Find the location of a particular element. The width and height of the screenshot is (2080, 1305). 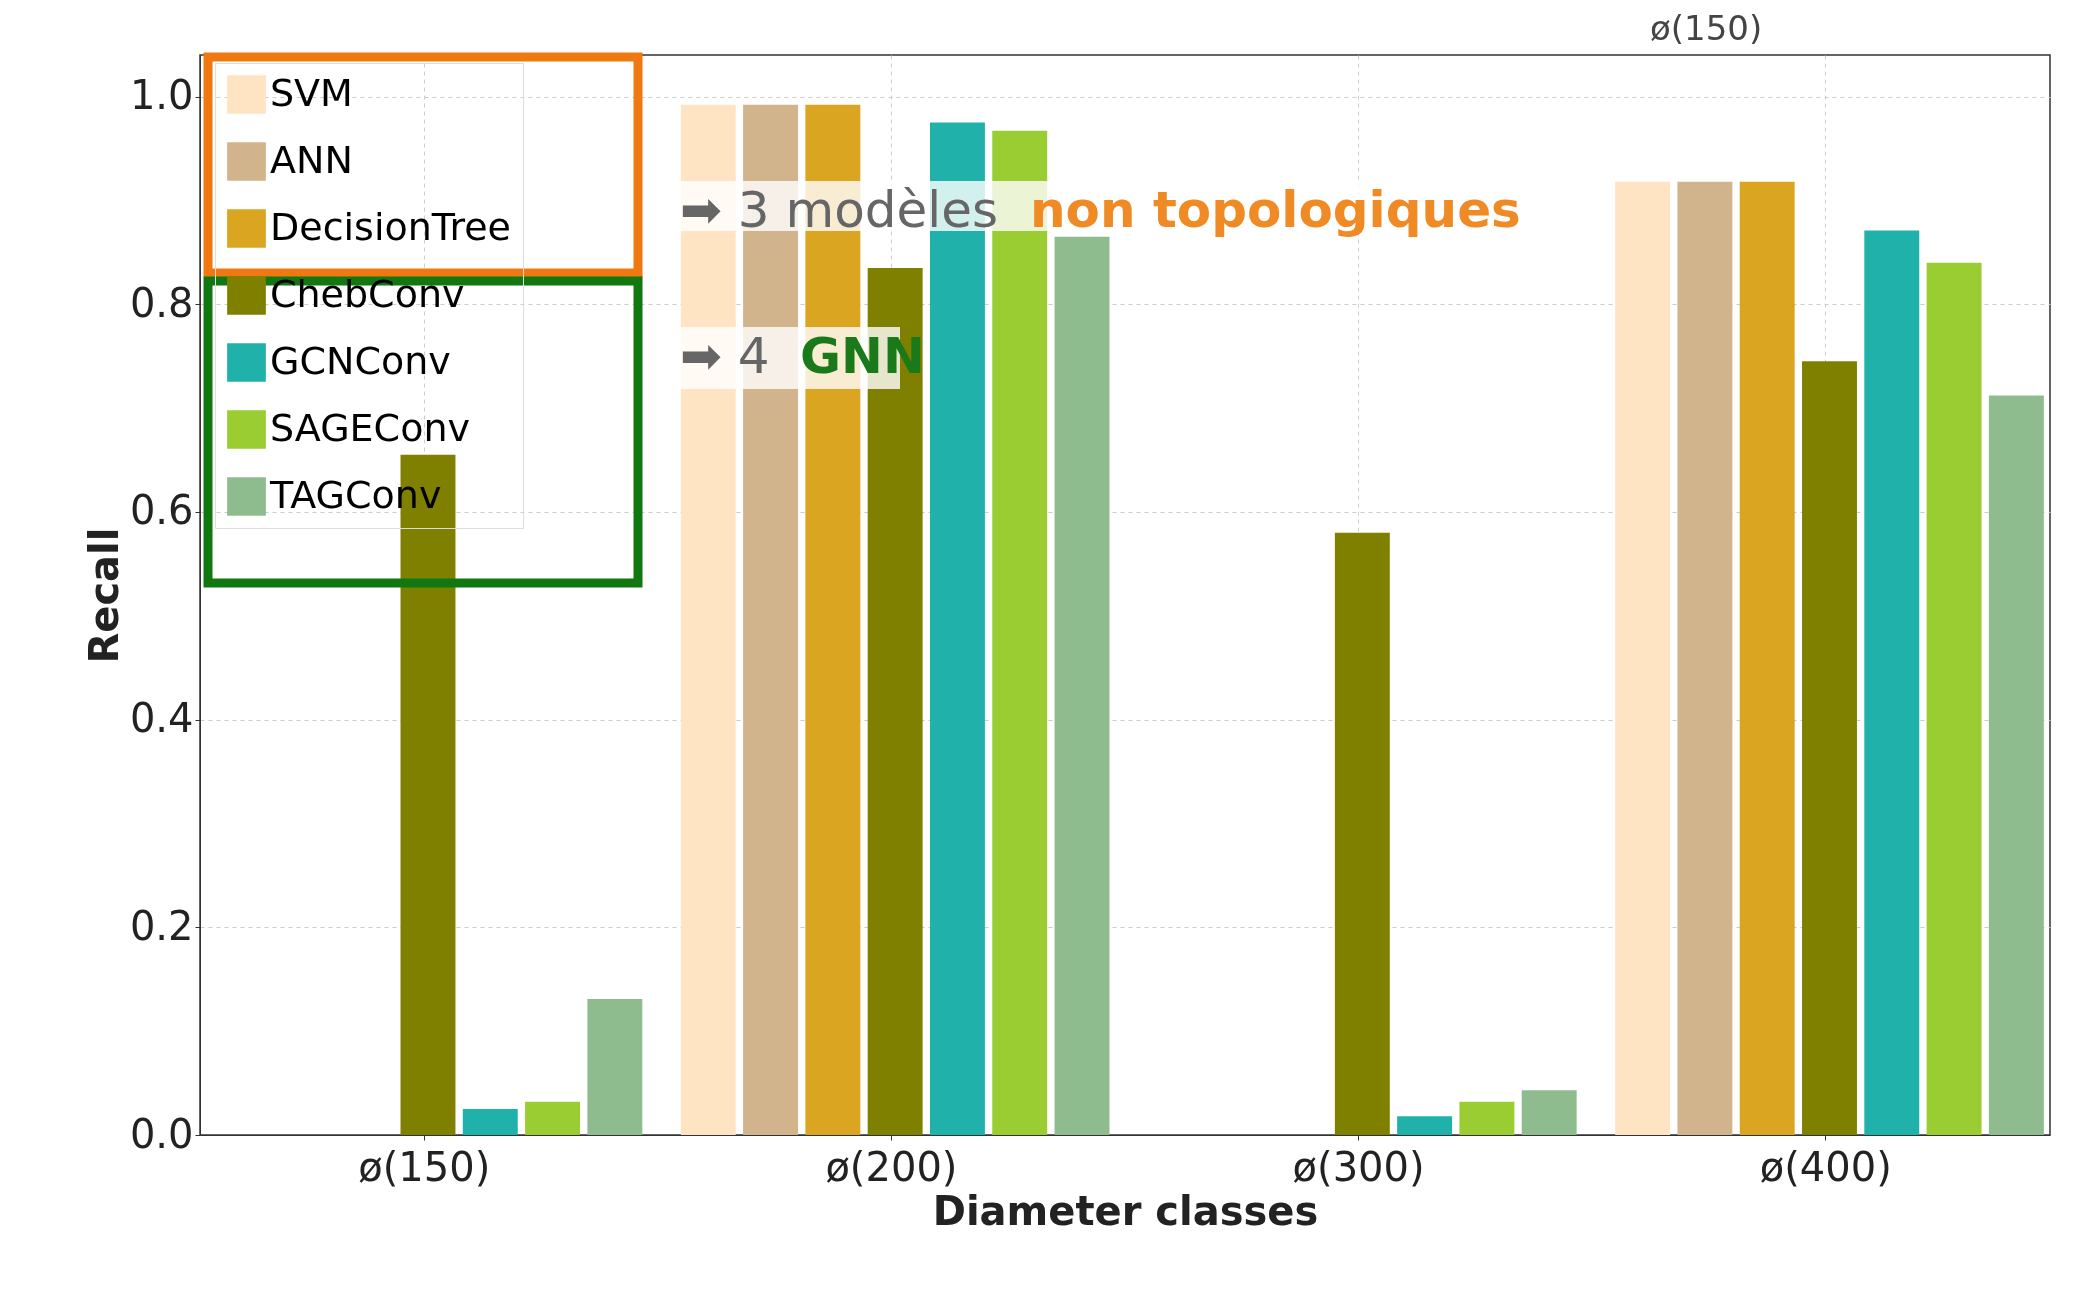

y-tick-label: 0.6 is located at coordinates (161, 510).